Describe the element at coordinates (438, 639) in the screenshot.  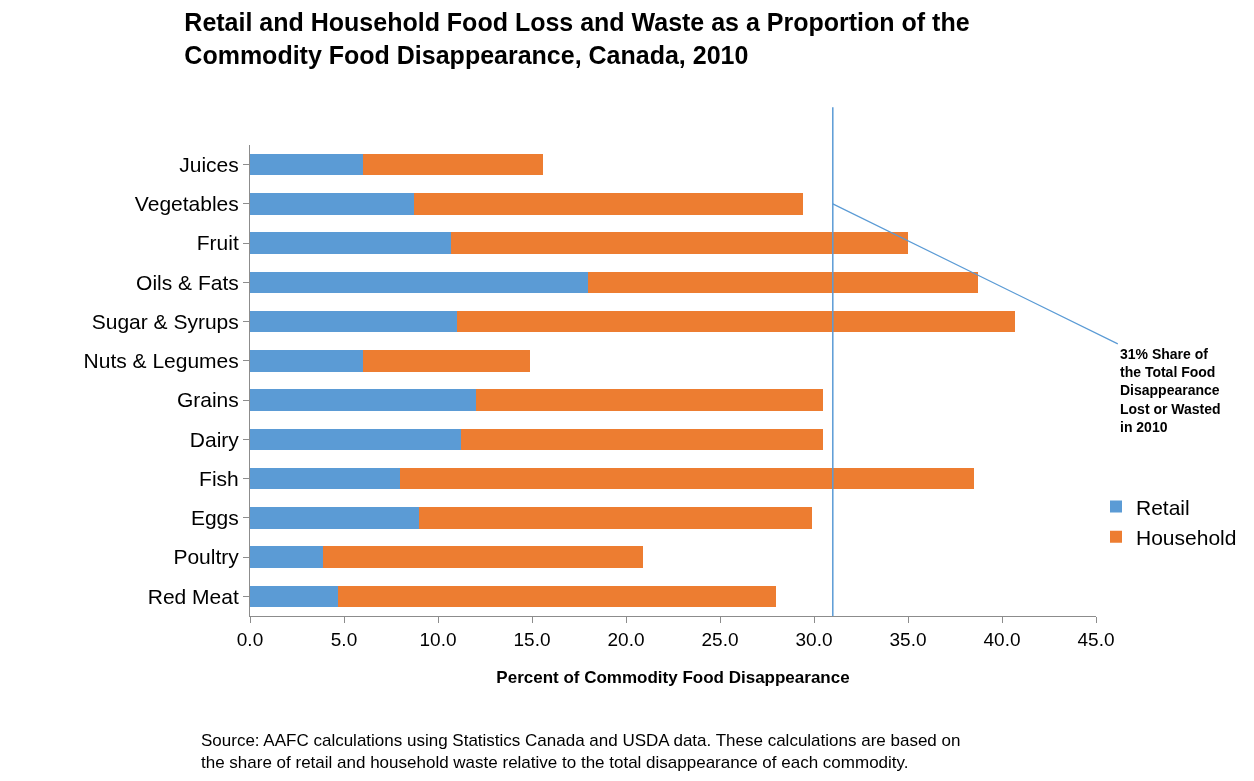
I see `x-tick-label: 10.0` at that location.